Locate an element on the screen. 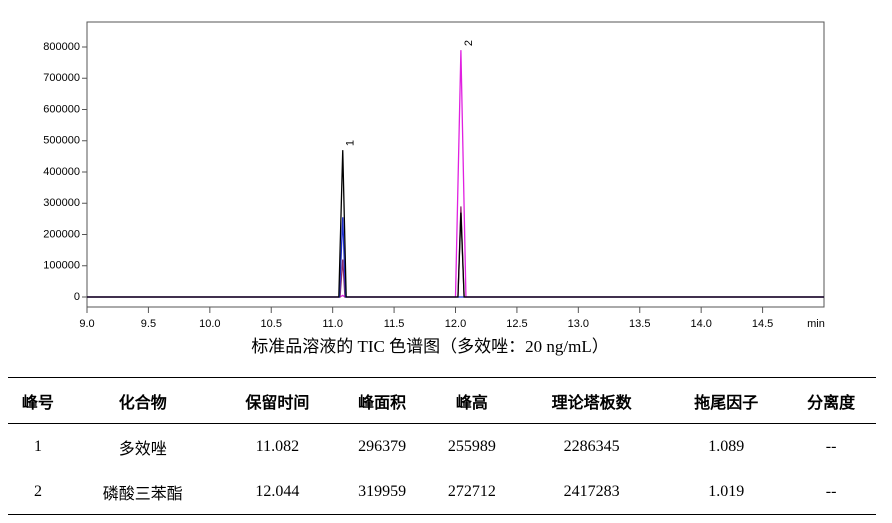 The height and width of the screenshot is (523, 892). x-tick-label: 11.0 is located at coordinates (332, 324).